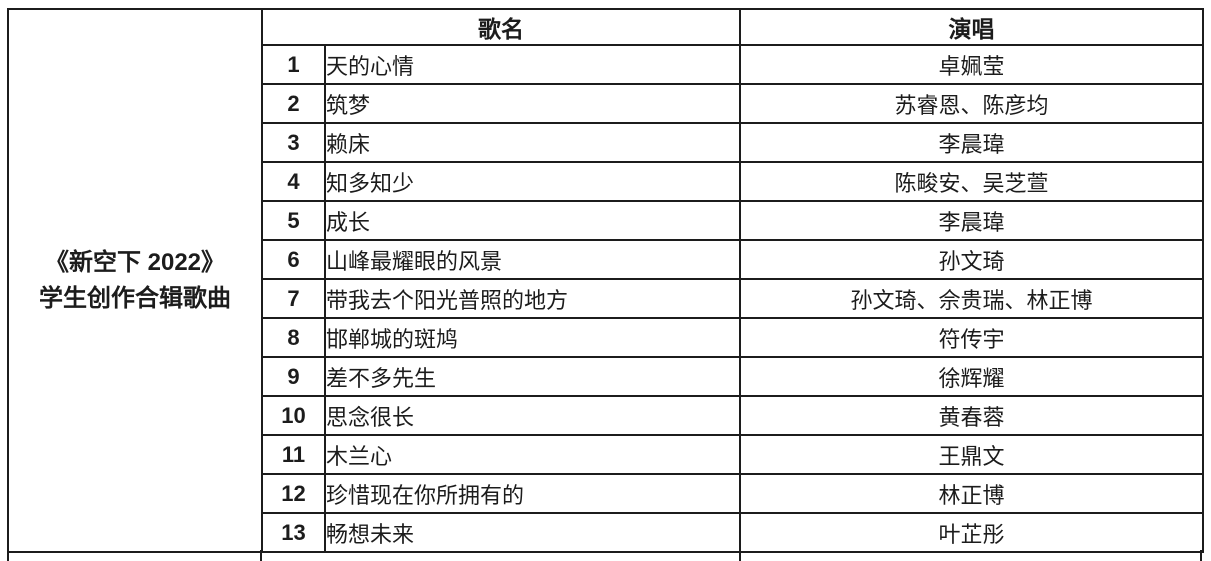 This screenshot has height=561, width=1211. Describe the element at coordinates (293, 103) in the screenshot. I see `row-number-cell: 2` at that location.